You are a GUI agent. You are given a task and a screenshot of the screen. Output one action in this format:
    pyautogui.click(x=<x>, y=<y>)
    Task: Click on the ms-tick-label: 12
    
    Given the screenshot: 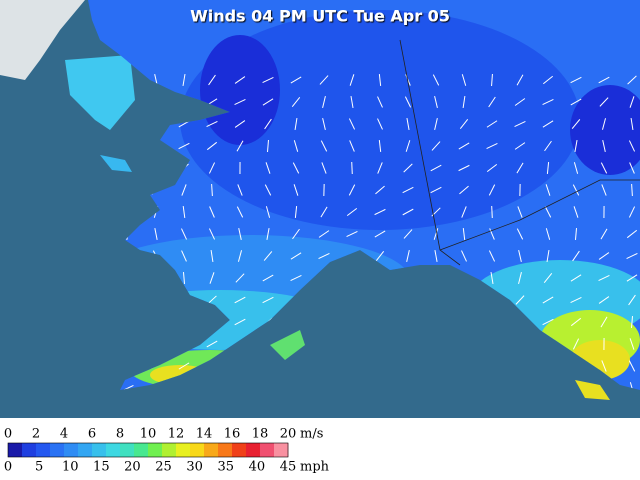 What is the action you would take?
    pyautogui.click(x=176, y=434)
    